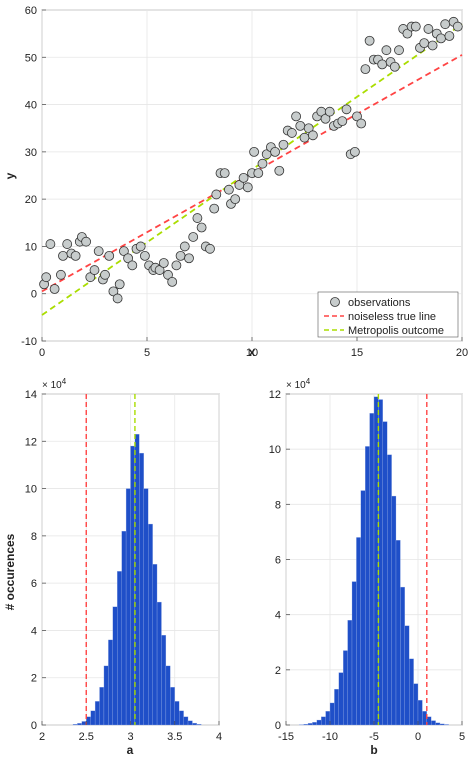  I want to click on tick-label-y: 14, so click(31, 395).